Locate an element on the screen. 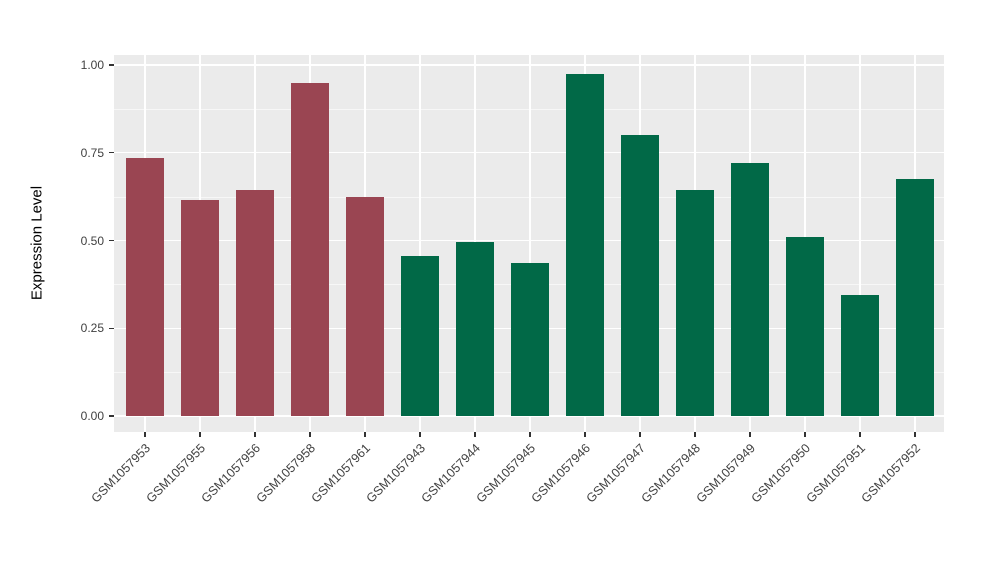 The height and width of the screenshot is (580, 1000). bar-GSM1057948 is located at coordinates (695, 303).